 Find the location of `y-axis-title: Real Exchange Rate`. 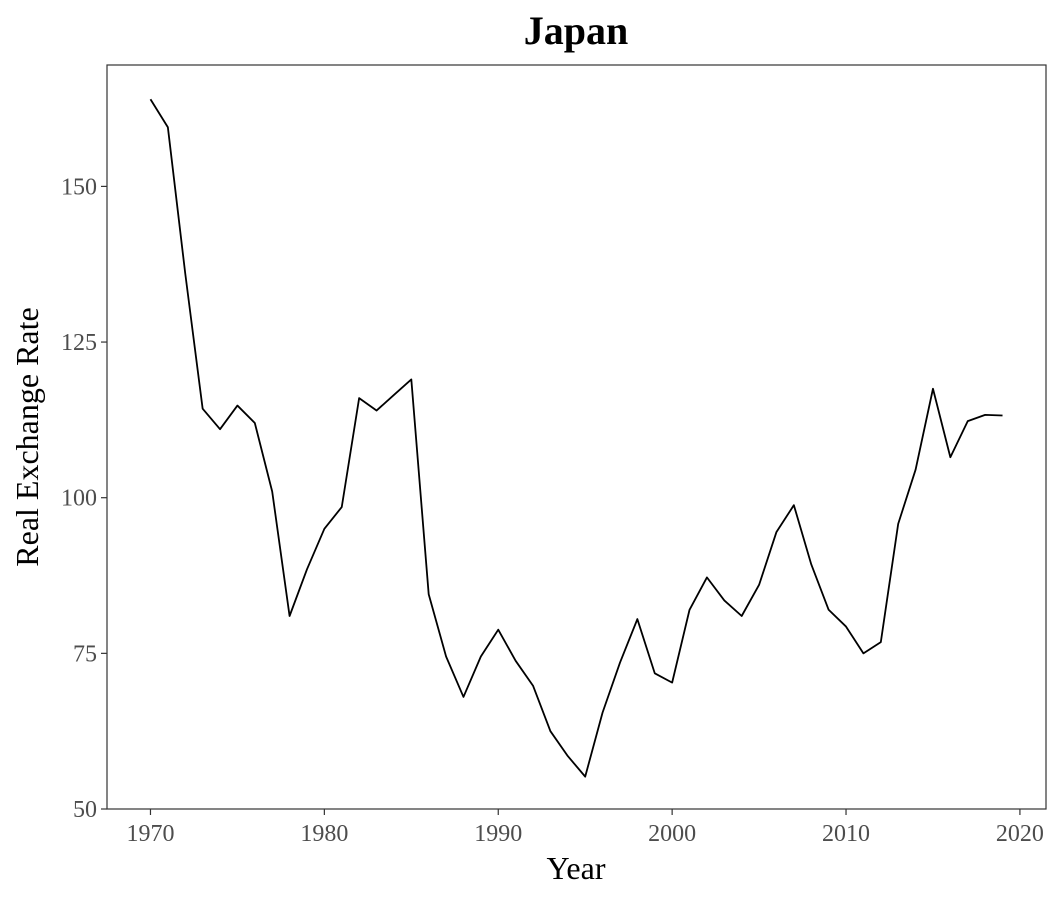

y-axis-title: Real Exchange Rate is located at coordinates (27, 436).